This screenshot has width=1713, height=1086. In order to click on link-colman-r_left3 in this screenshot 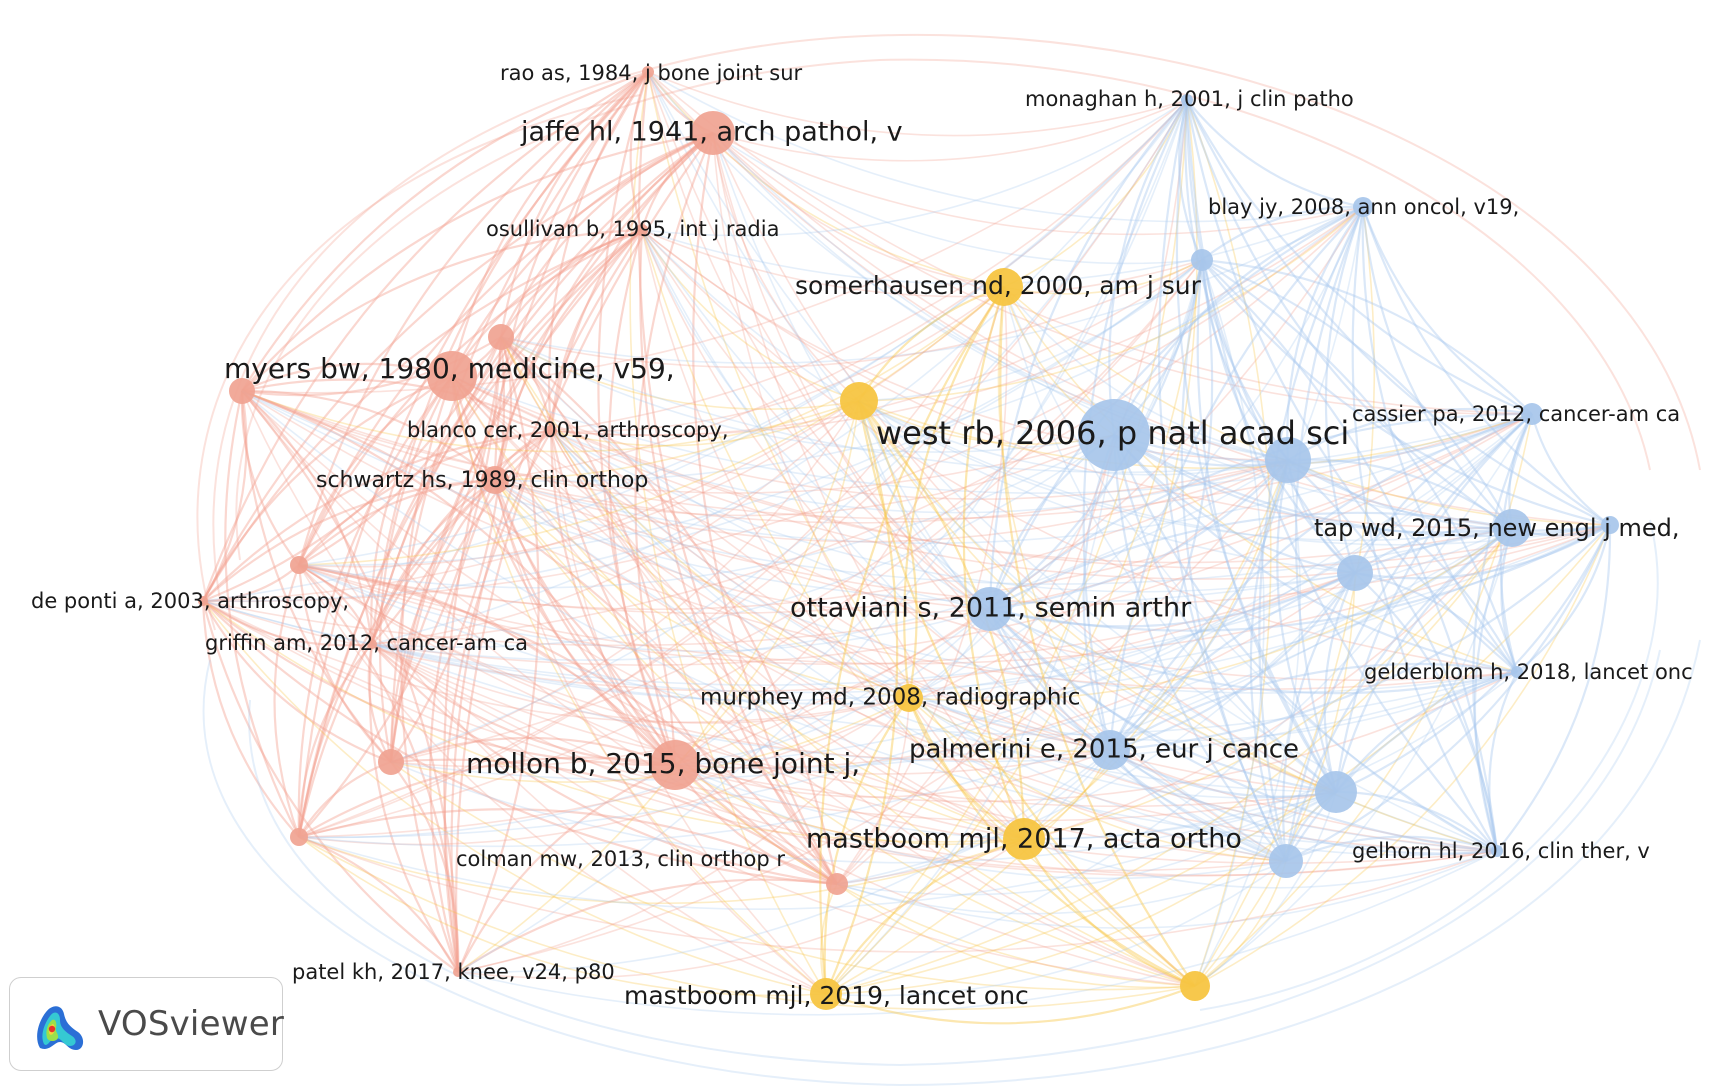, I will do `click(614, 821)`.